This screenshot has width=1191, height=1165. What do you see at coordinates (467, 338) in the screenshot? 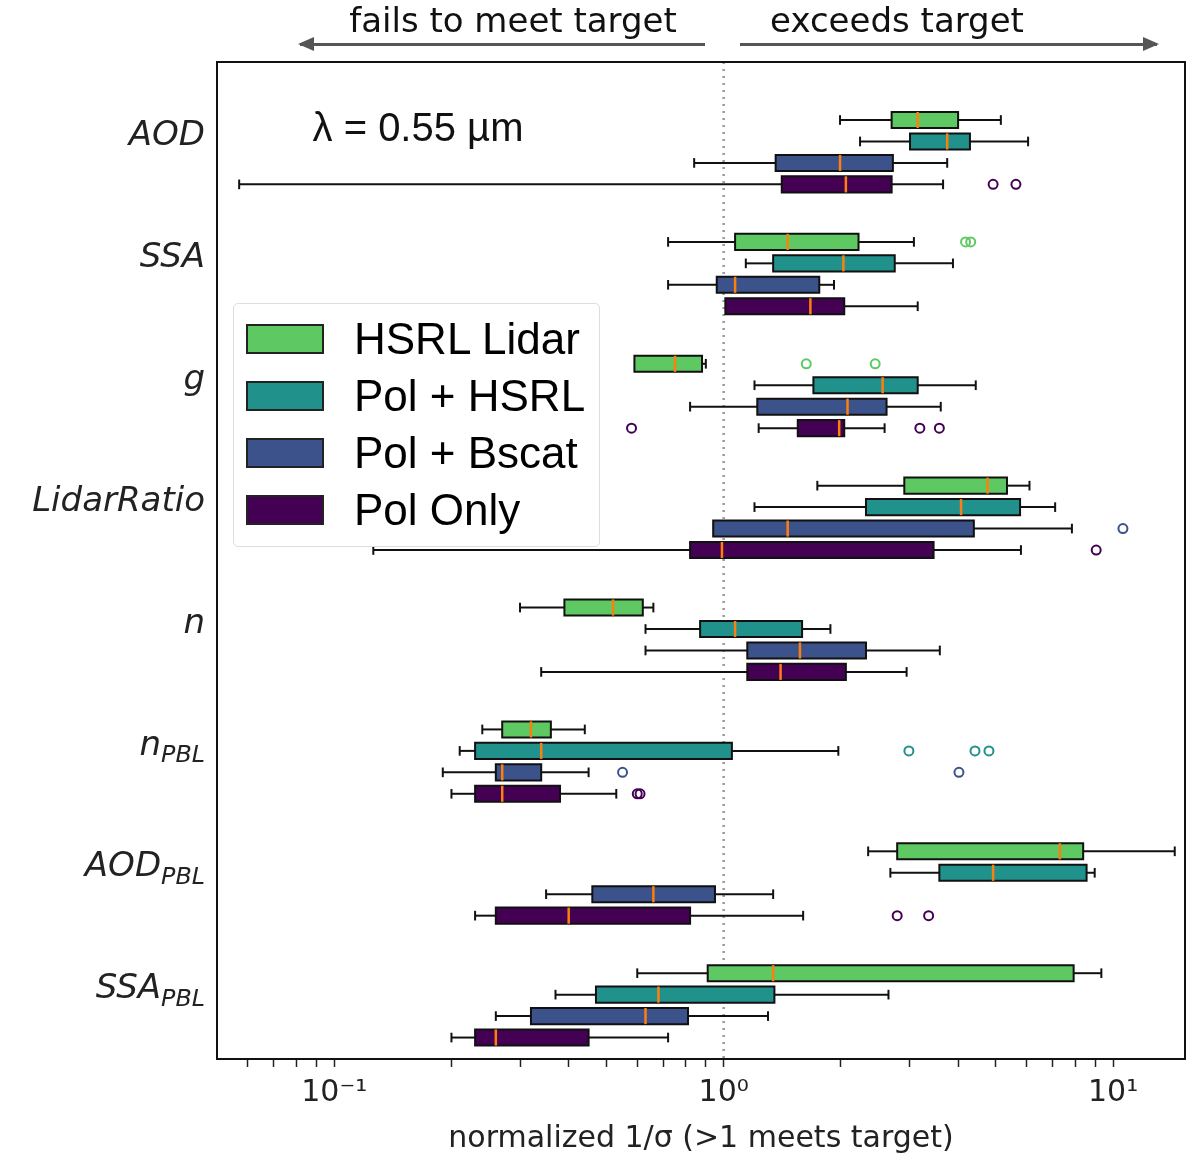
I see `legend-label: HSRL Lidar` at bounding box center [467, 338].